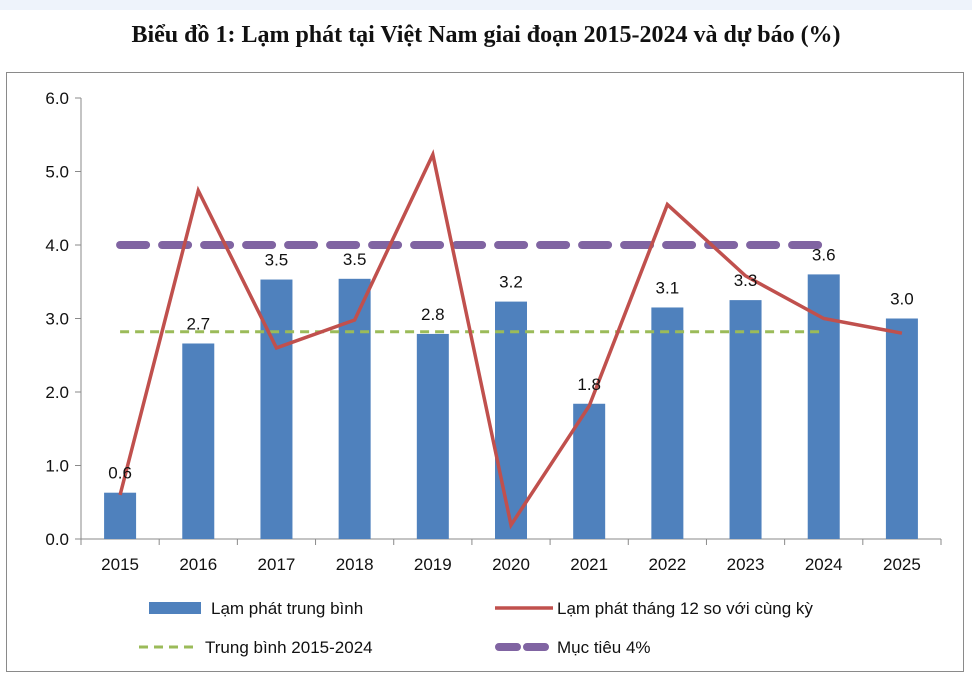 The height and width of the screenshot is (678, 972). What do you see at coordinates (902, 564) in the screenshot?
I see `x-tick-label: 2025` at bounding box center [902, 564].